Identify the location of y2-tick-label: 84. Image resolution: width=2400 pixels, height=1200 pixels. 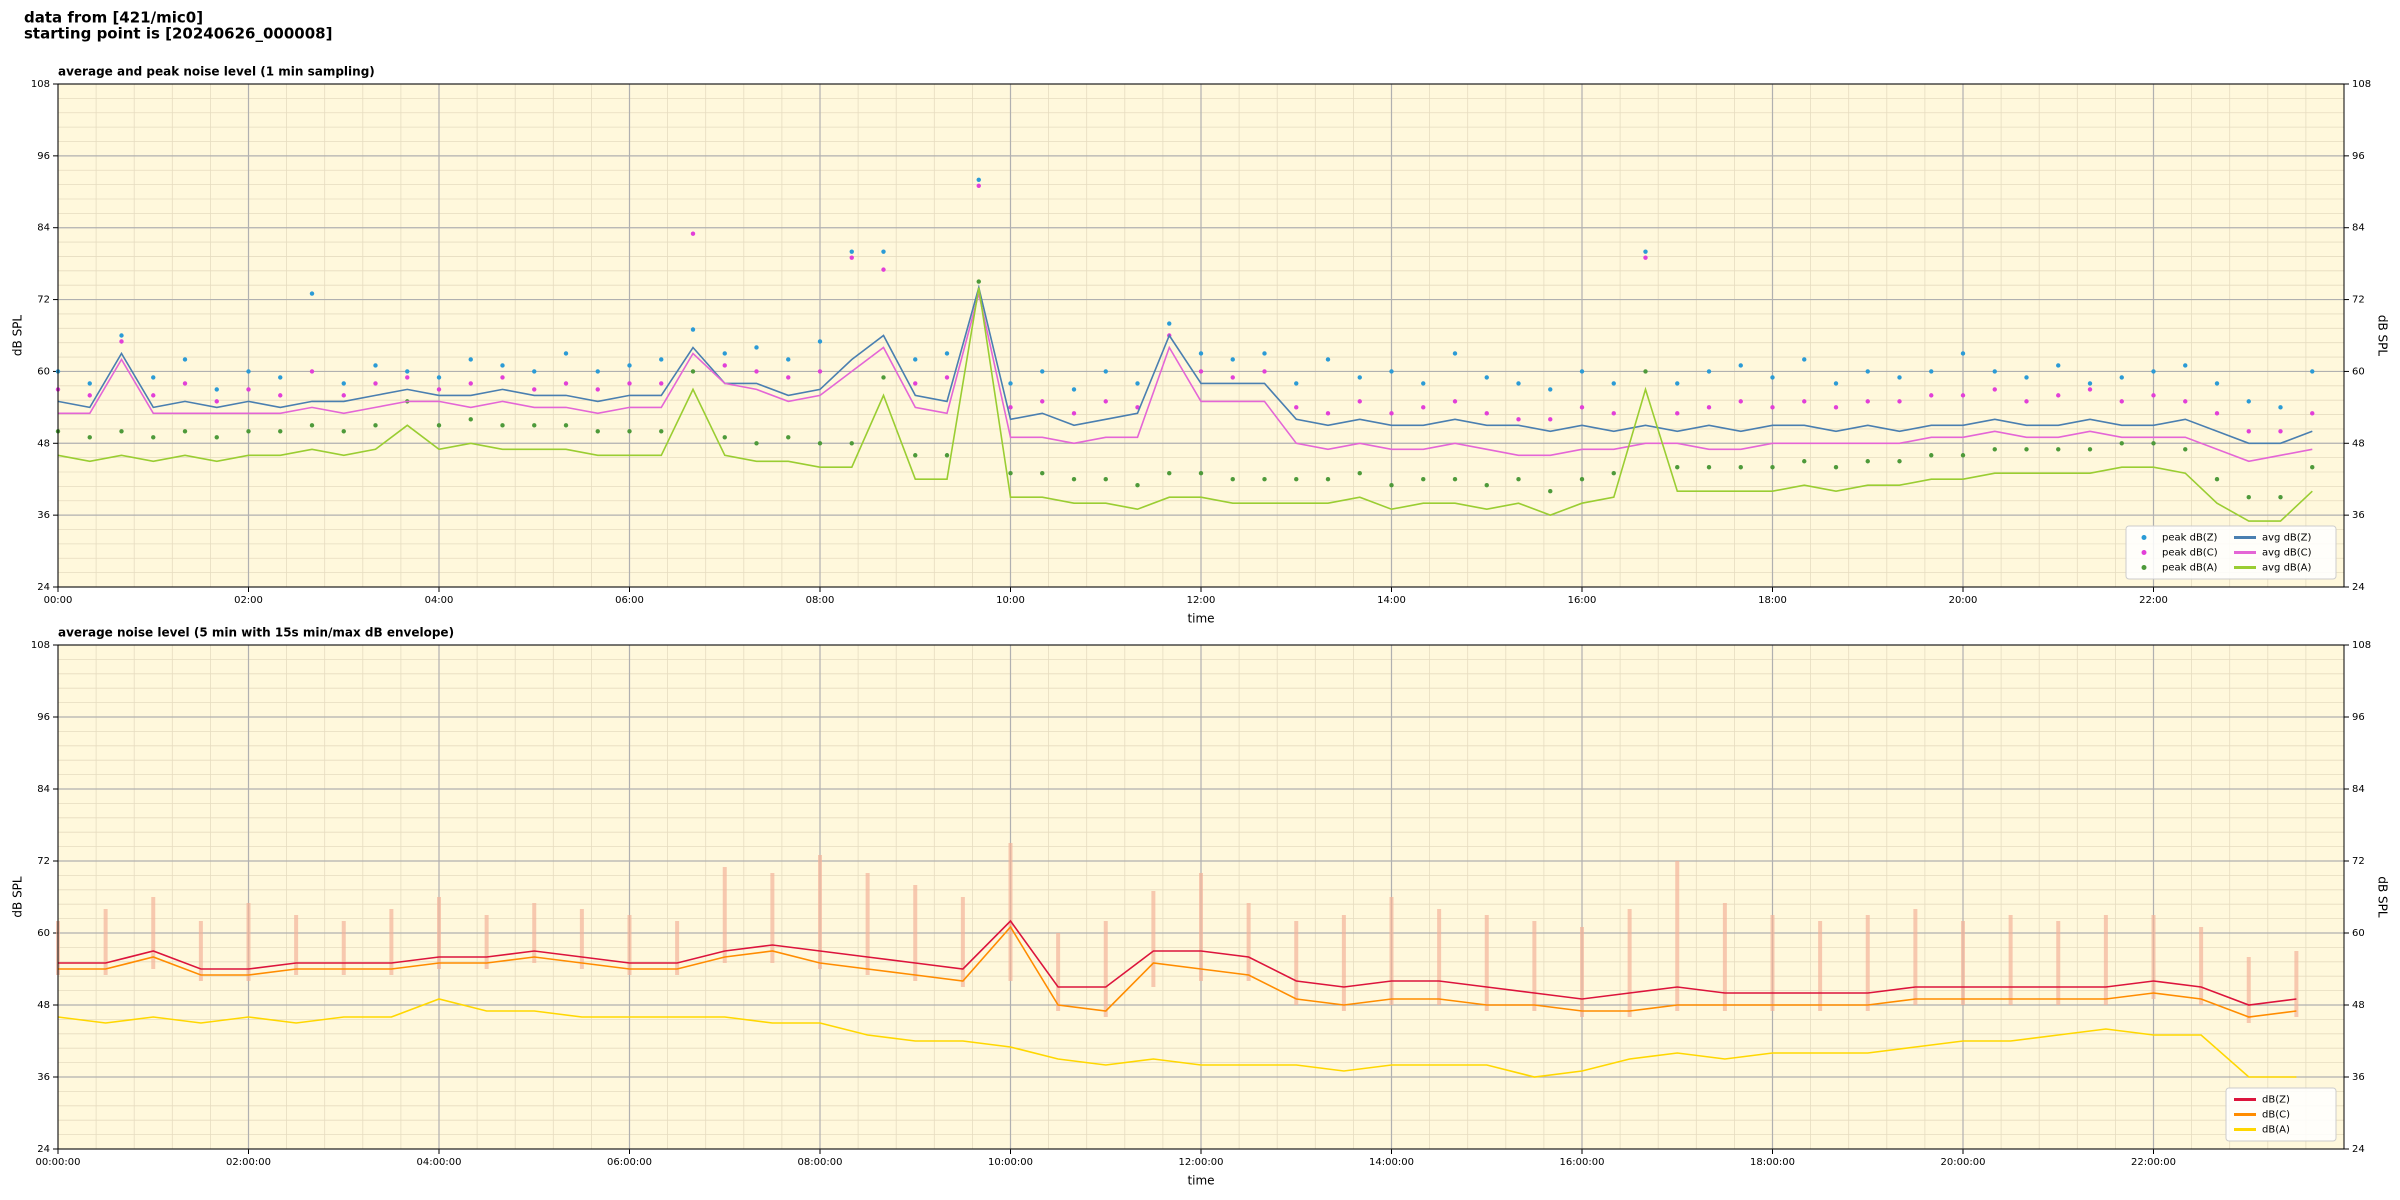
(2358, 789).